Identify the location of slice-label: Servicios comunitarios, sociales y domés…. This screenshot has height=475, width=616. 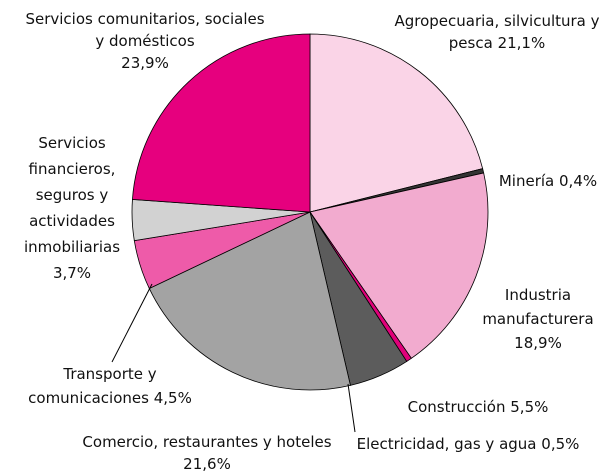
(145, 41).